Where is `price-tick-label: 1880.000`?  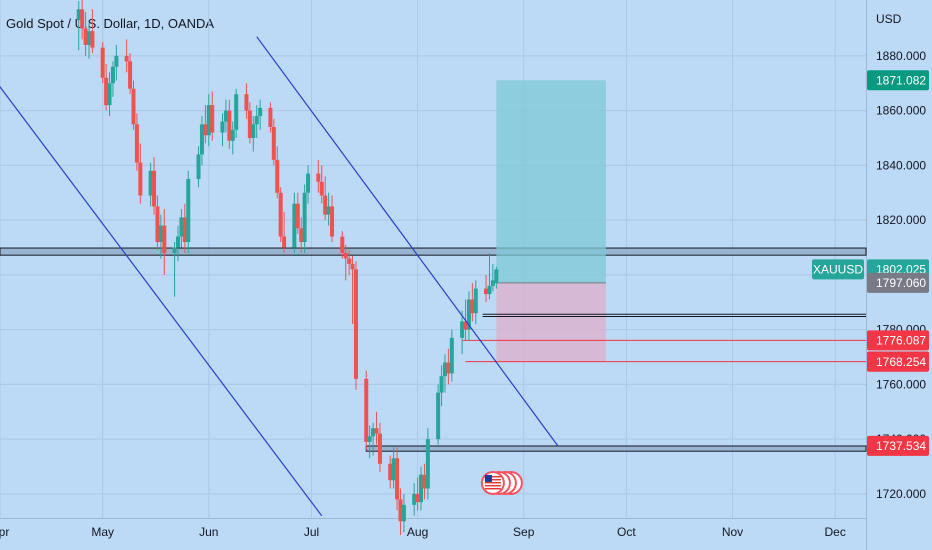
price-tick-label: 1880.000 is located at coordinates (901, 56).